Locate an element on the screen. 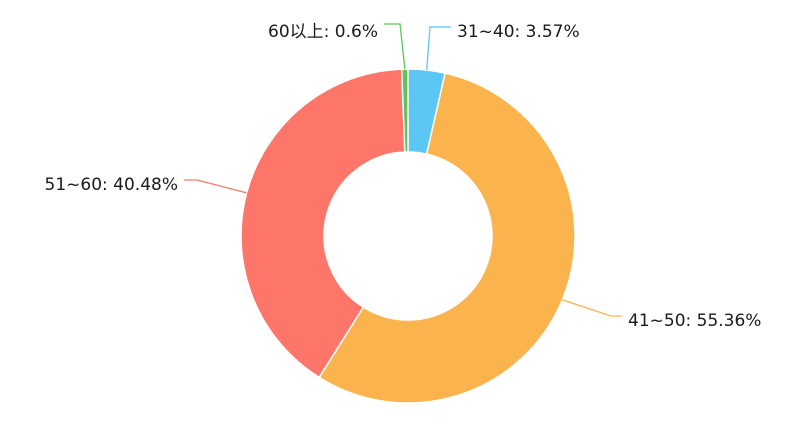  slice-label-60: 60以上: 0.6% is located at coordinates (323, 32).